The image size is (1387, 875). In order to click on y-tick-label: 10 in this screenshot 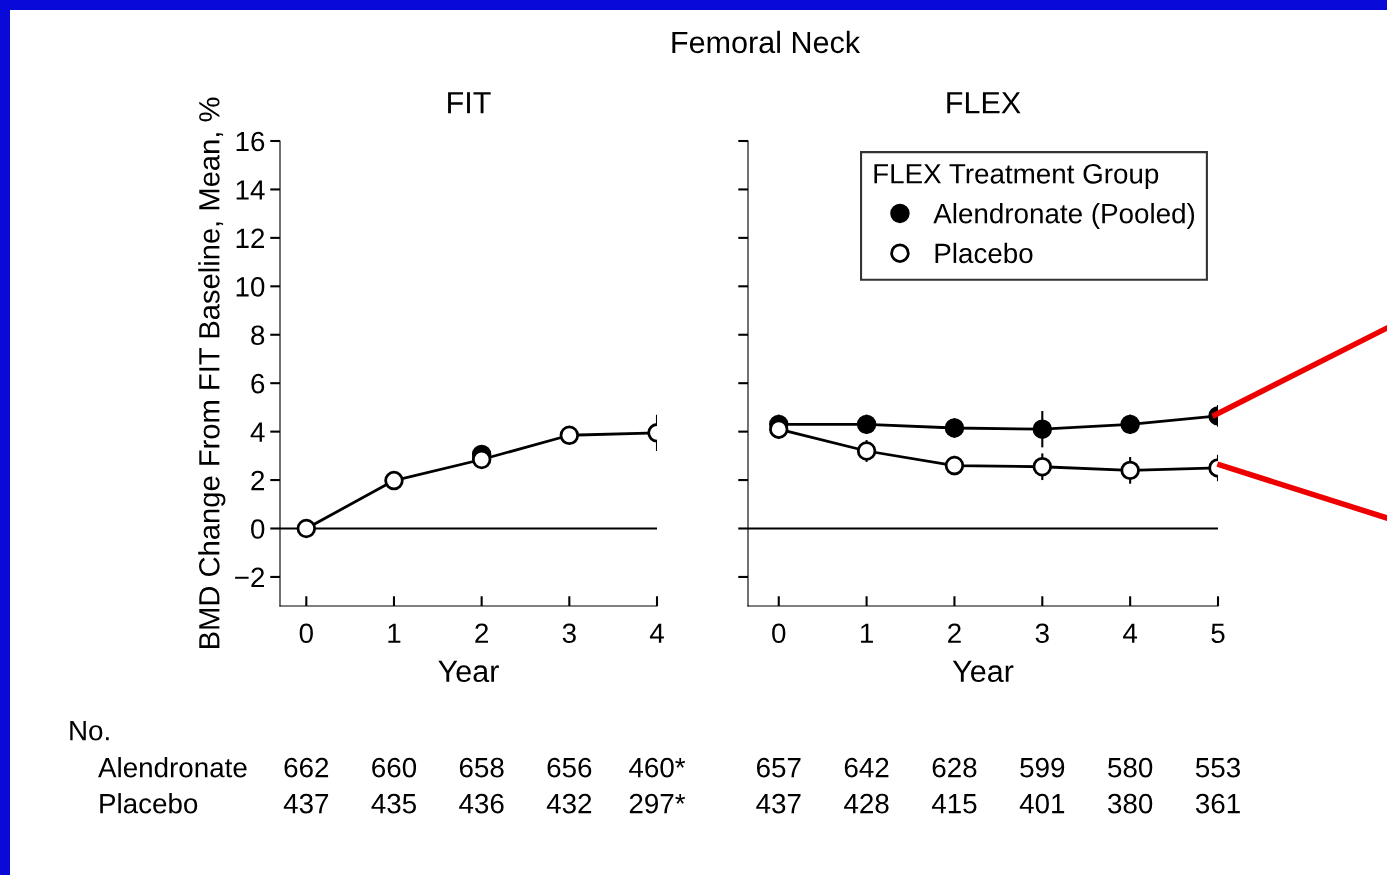, I will do `click(250, 286)`.